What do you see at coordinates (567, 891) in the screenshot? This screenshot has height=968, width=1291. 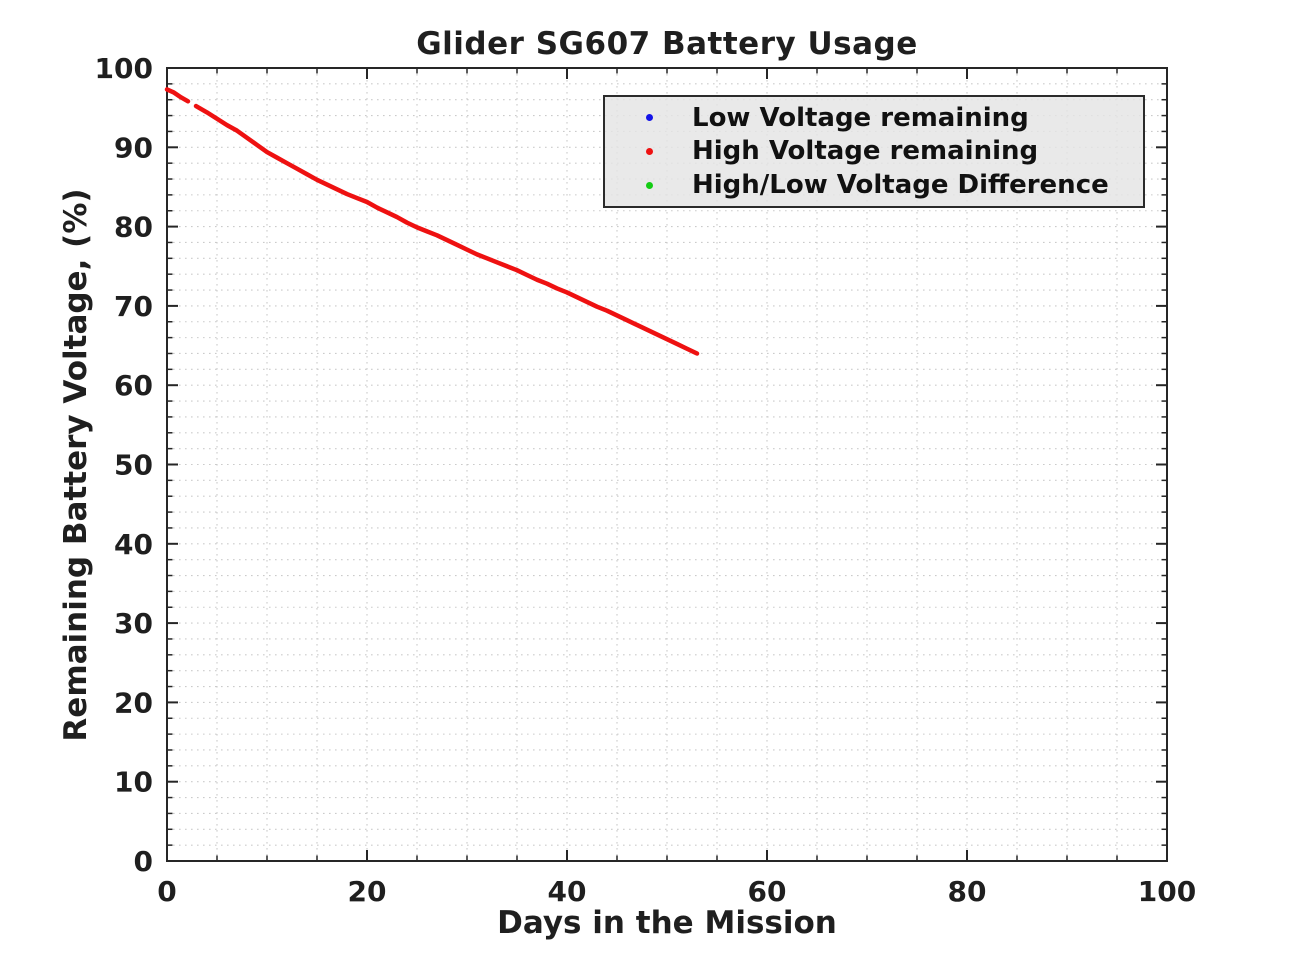 I see `x-tick-label: 40` at bounding box center [567, 891].